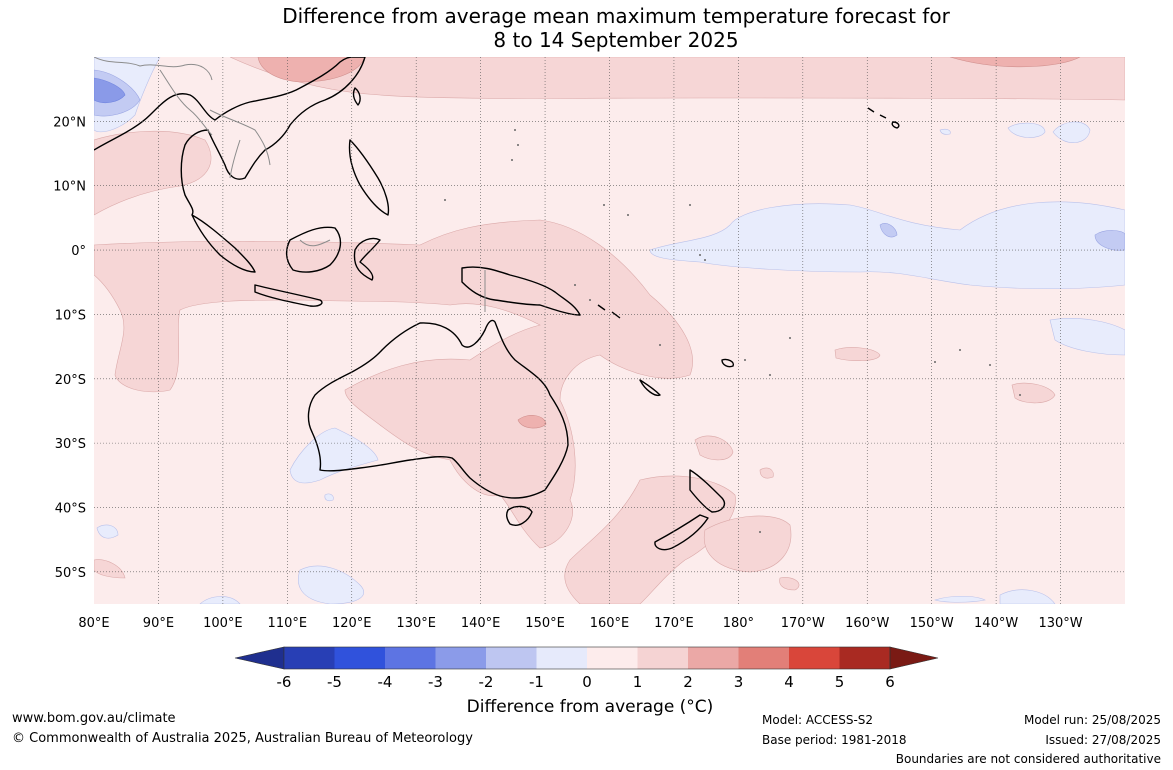  What do you see at coordinates (70, 380) in the screenshot?
I see `latitude-label: 20°S` at bounding box center [70, 380].